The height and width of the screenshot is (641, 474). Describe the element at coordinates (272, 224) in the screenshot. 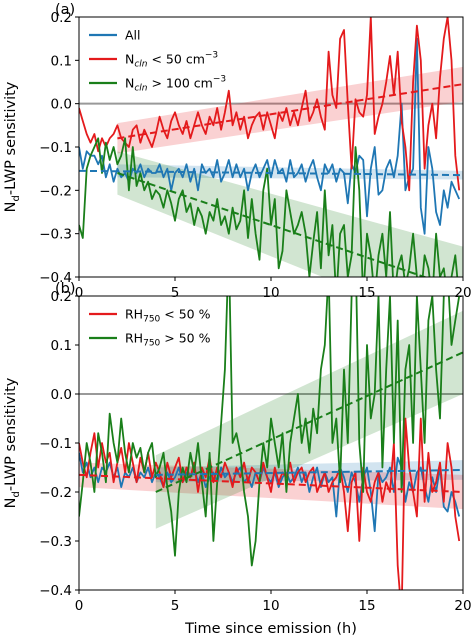

I see `panel-0-series-2-trend` at that location.